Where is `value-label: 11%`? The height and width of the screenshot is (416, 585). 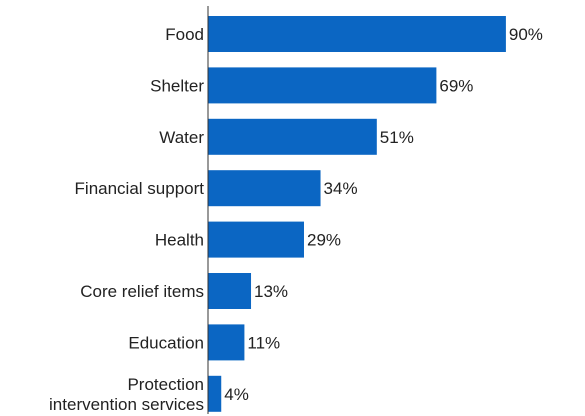
value-label: 11% is located at coordinates (263, 342).